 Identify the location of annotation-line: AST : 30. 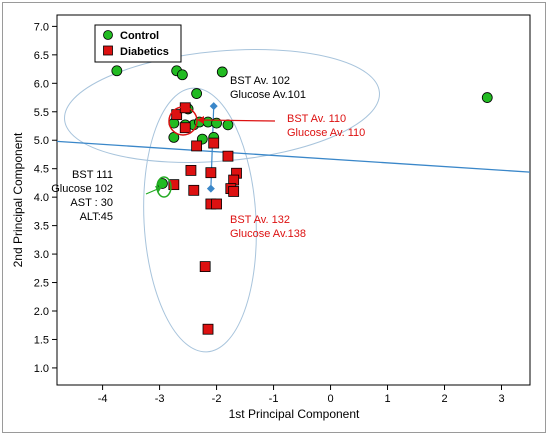
(91, 203).